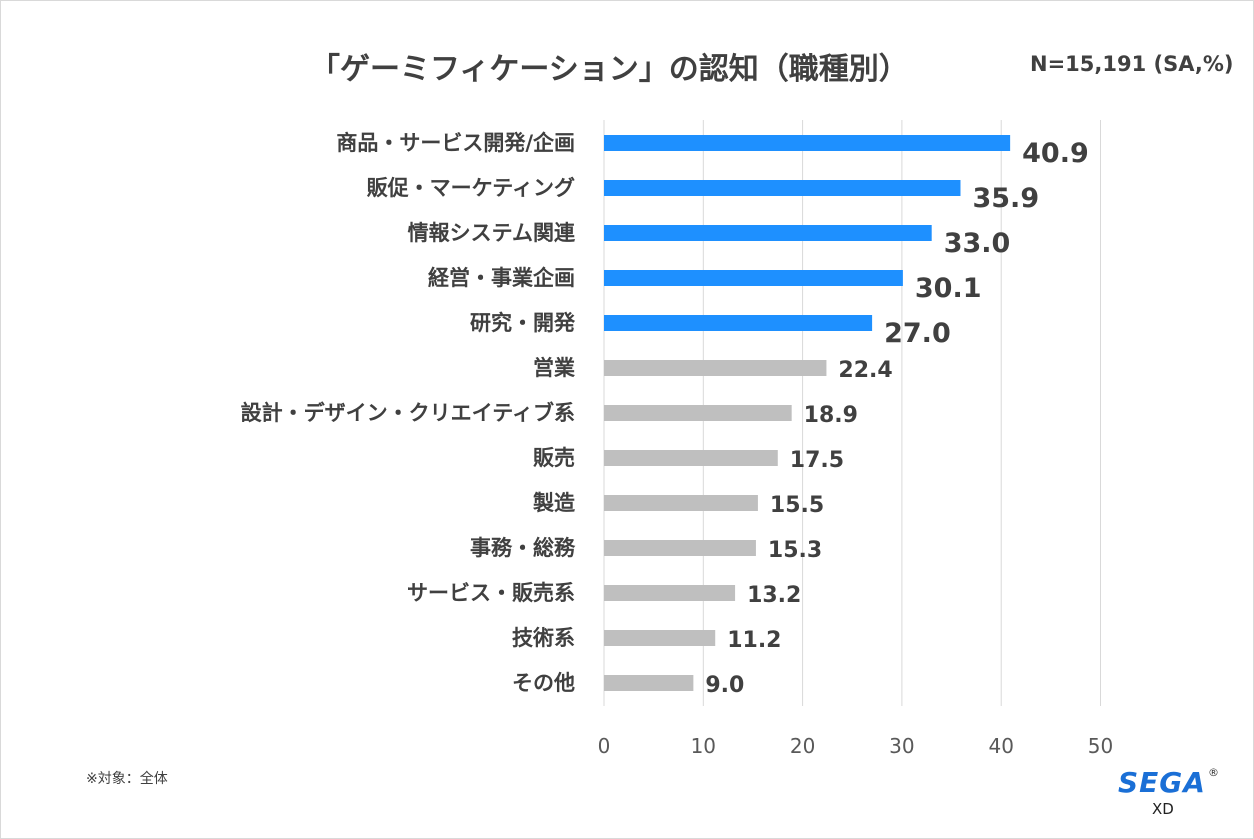 This screenshot has height=839, width=1254. I want to click on footnote: ※対象：全体, so click(127, 779).